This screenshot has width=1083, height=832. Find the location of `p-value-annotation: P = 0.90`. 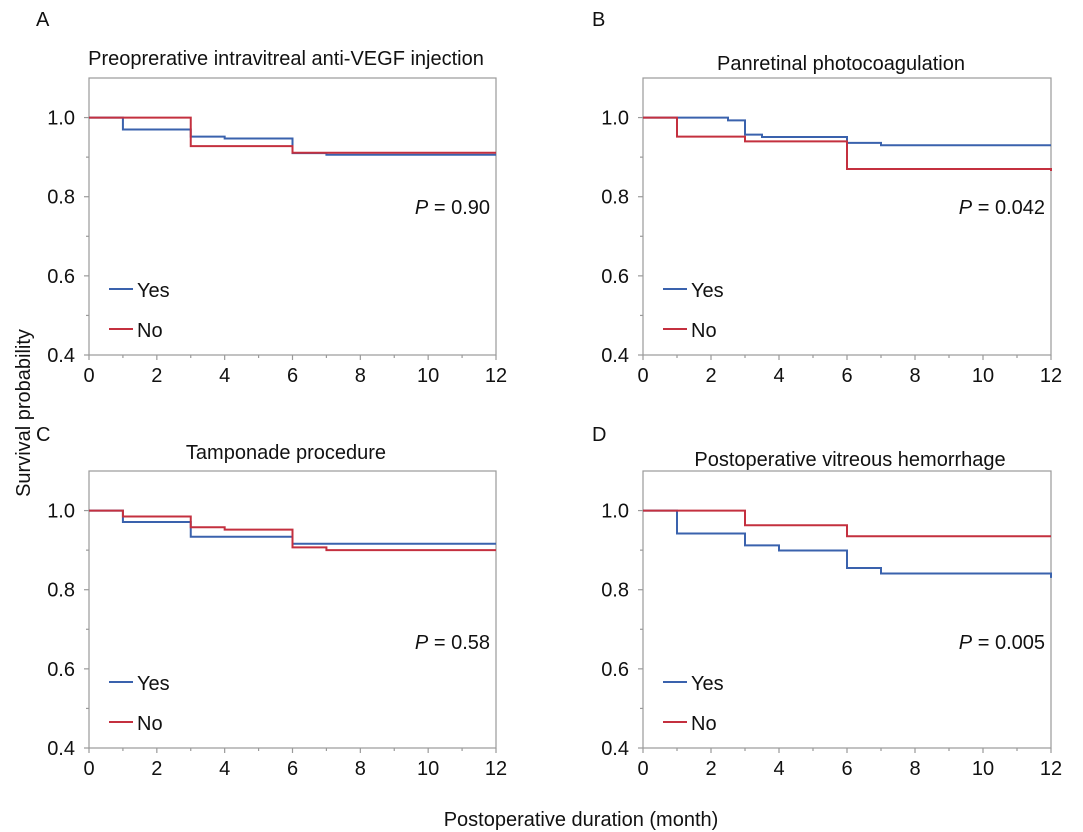

p-value-annotation: P = 0.90 is located at coordinates (452, 208).